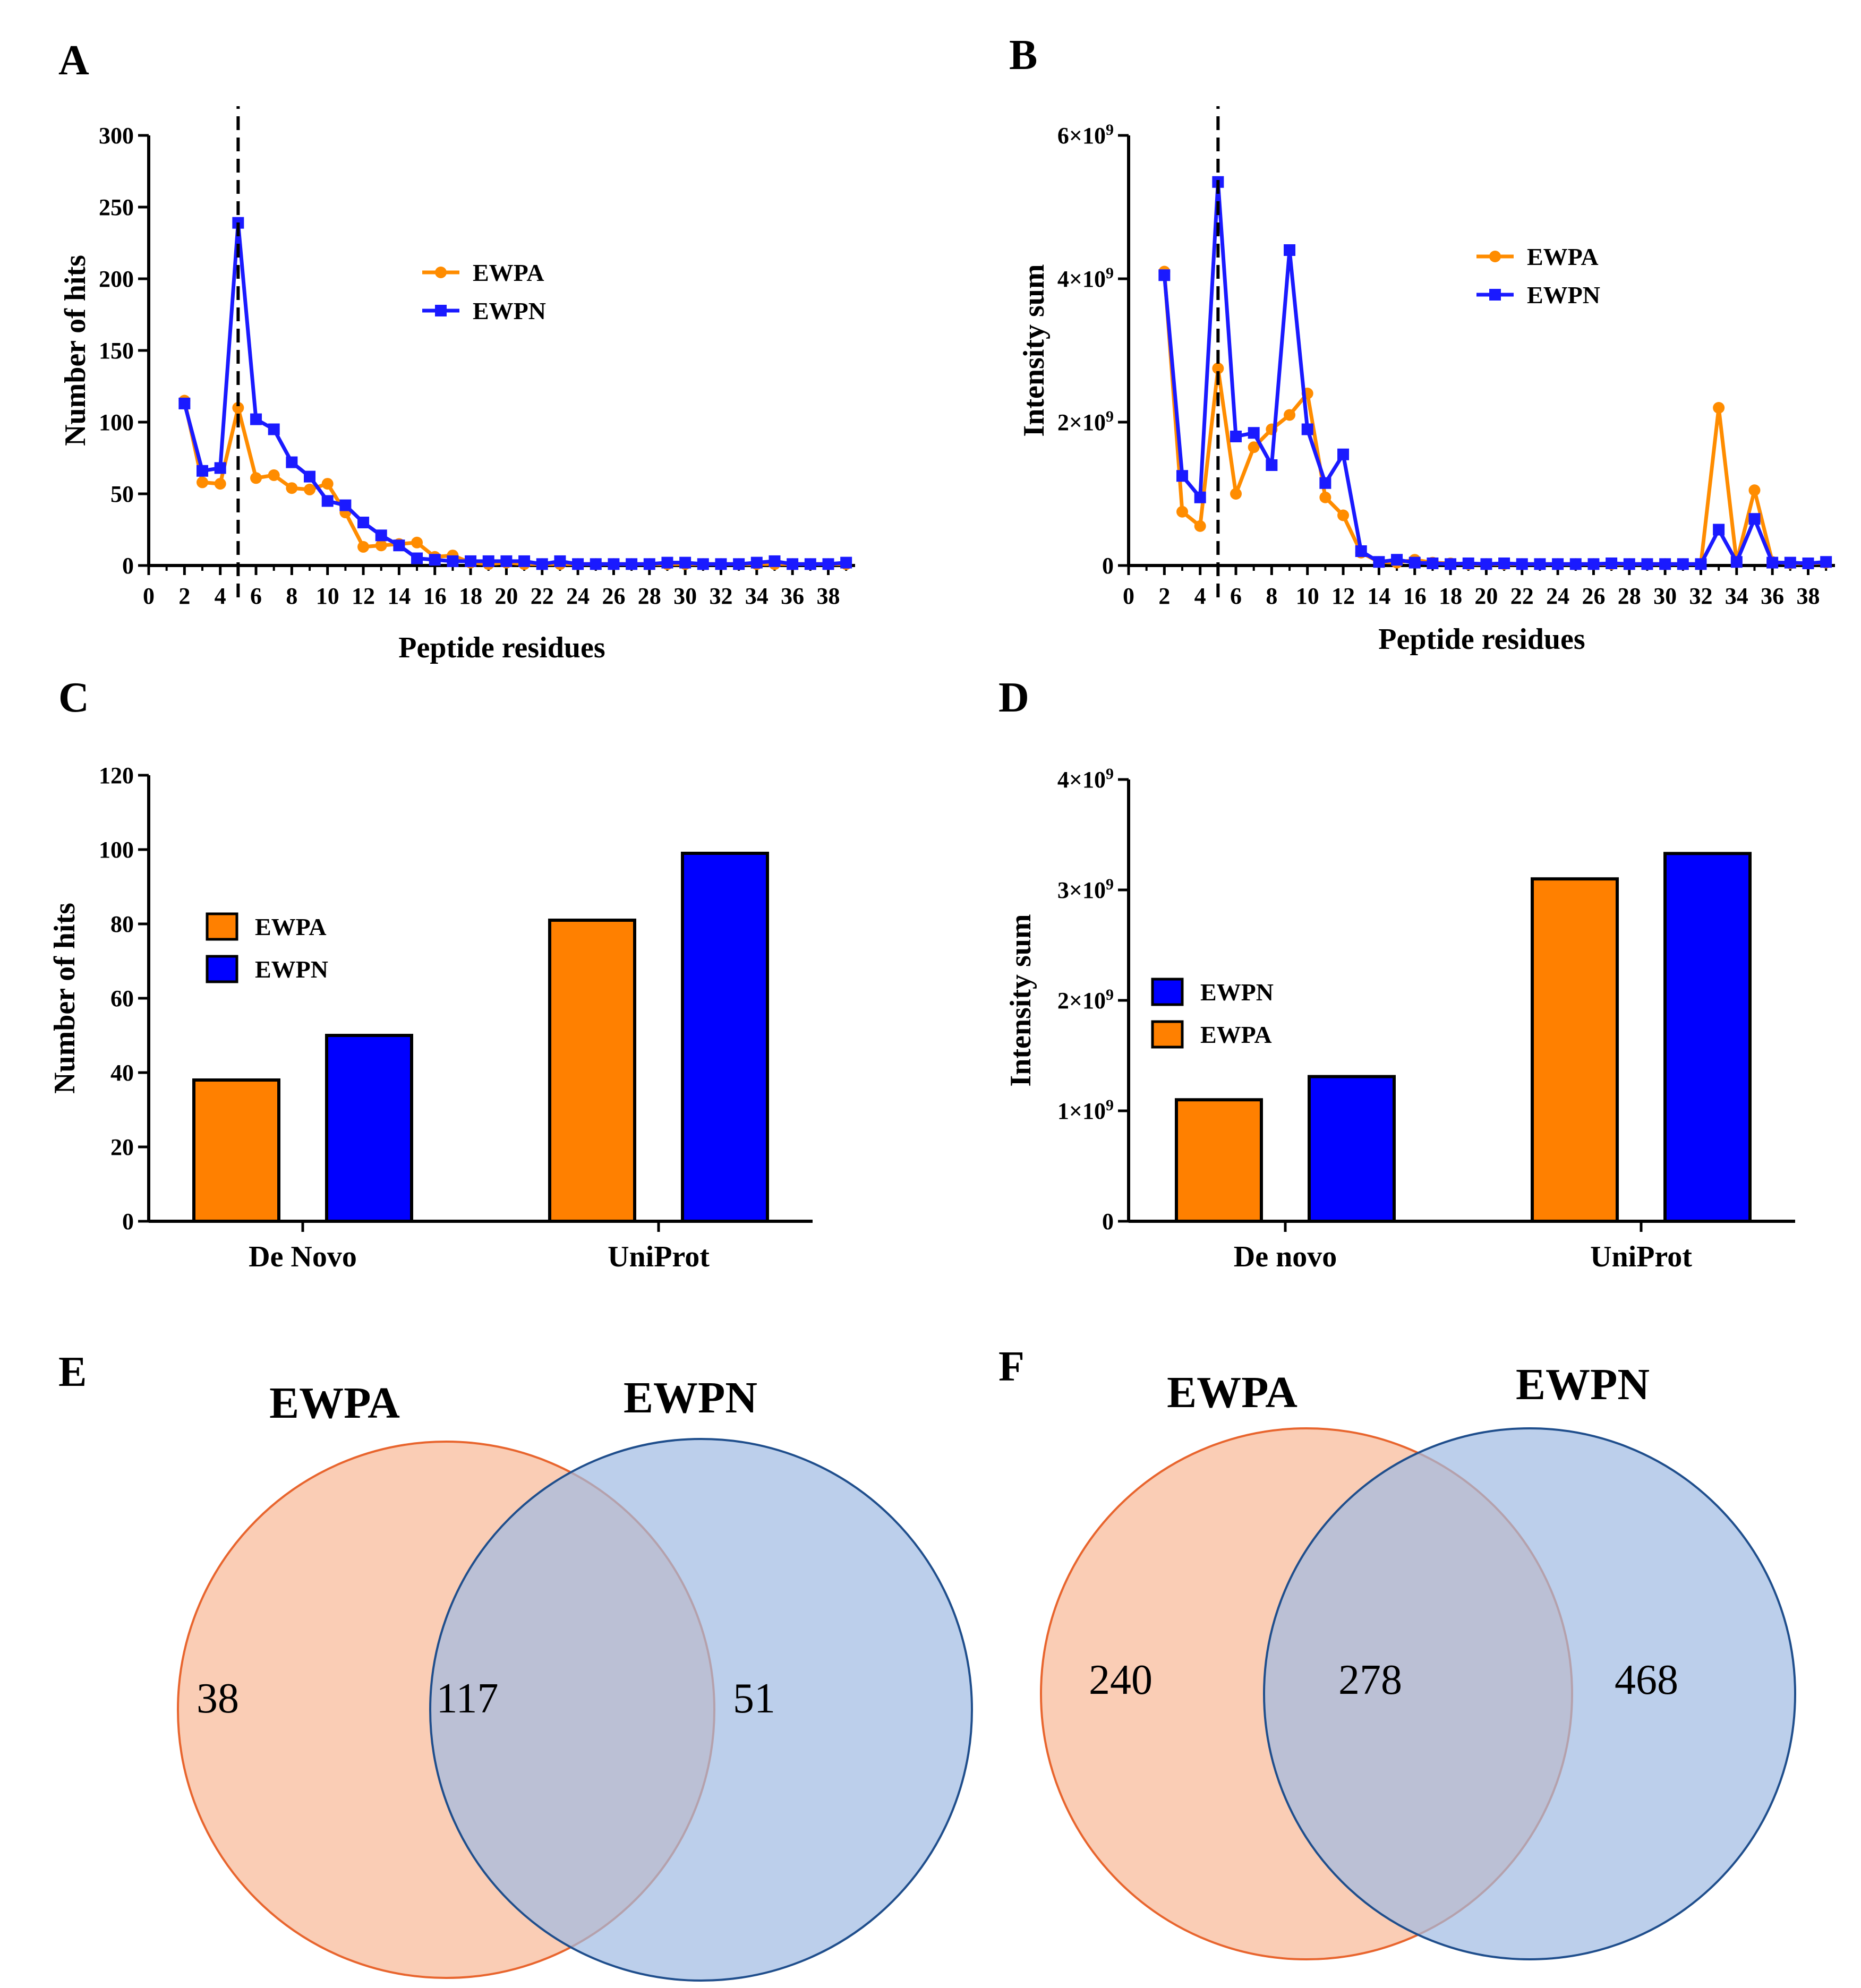 The height and width of the screenshot is (1988, 1861). What do you see at coordinates (1522, 596) in the screenshot?
I see `x-tick-label: 22` at bounding box center [1522, 596].